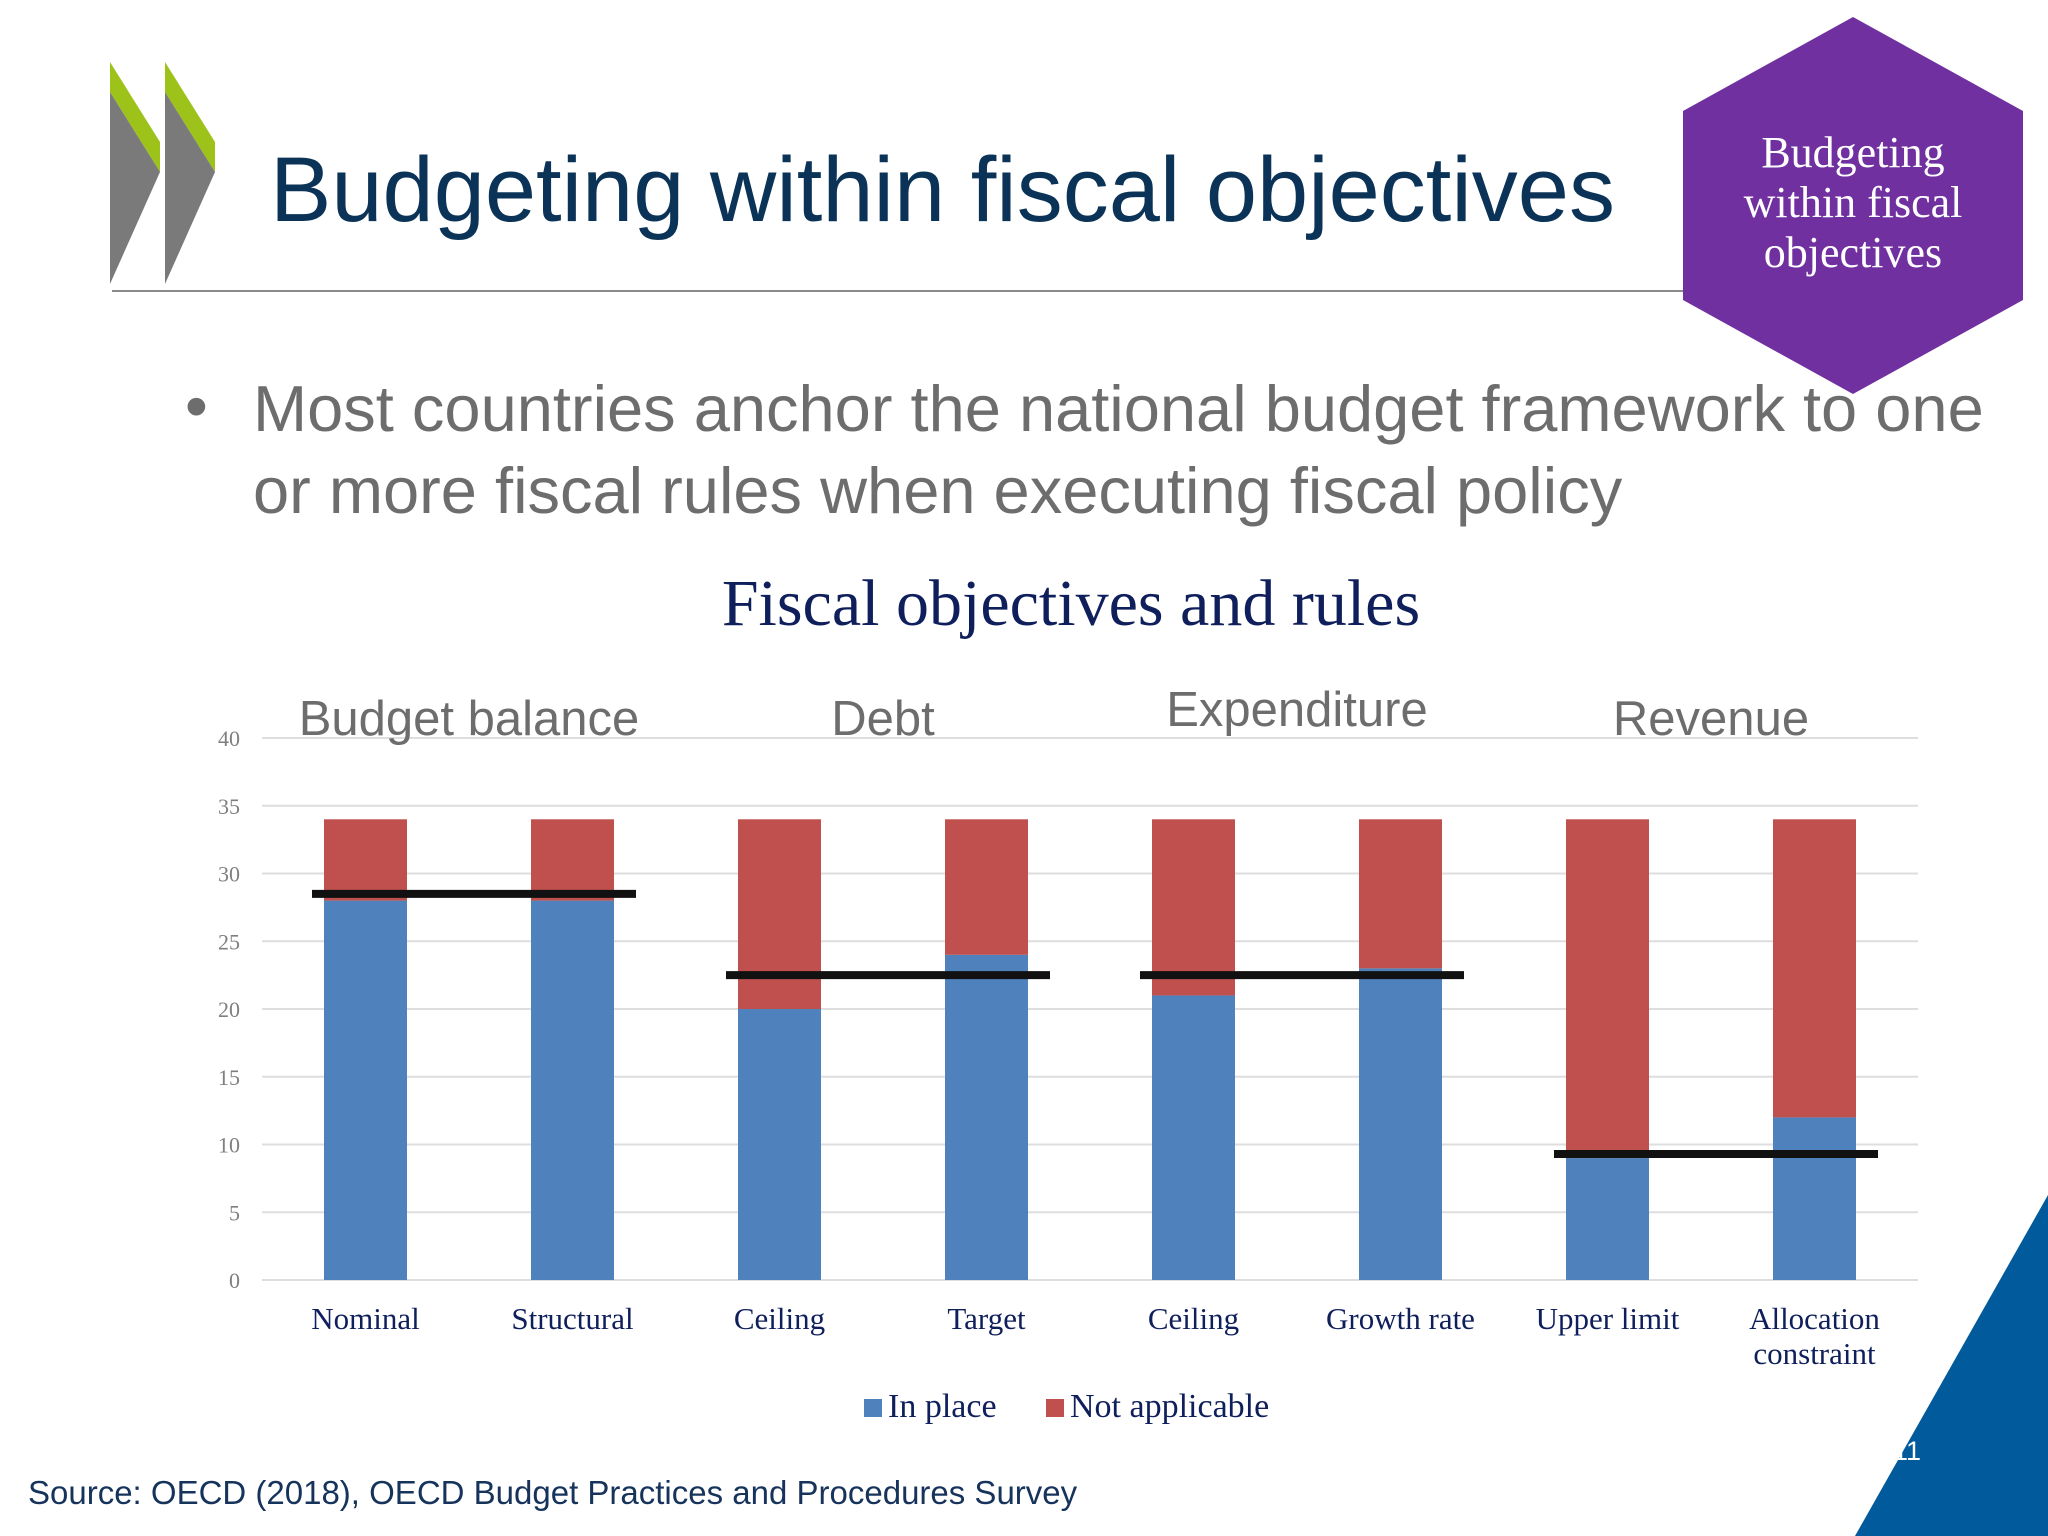  Describe the element at coordinates (1853, 202) in the screenshot. I see `section-badge-label: Budgeting within fiscal objectives` at that location.